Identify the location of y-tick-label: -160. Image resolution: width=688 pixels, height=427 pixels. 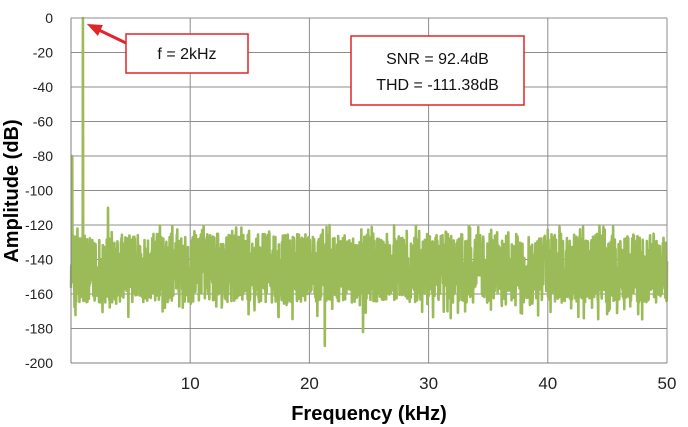
(39, 294).